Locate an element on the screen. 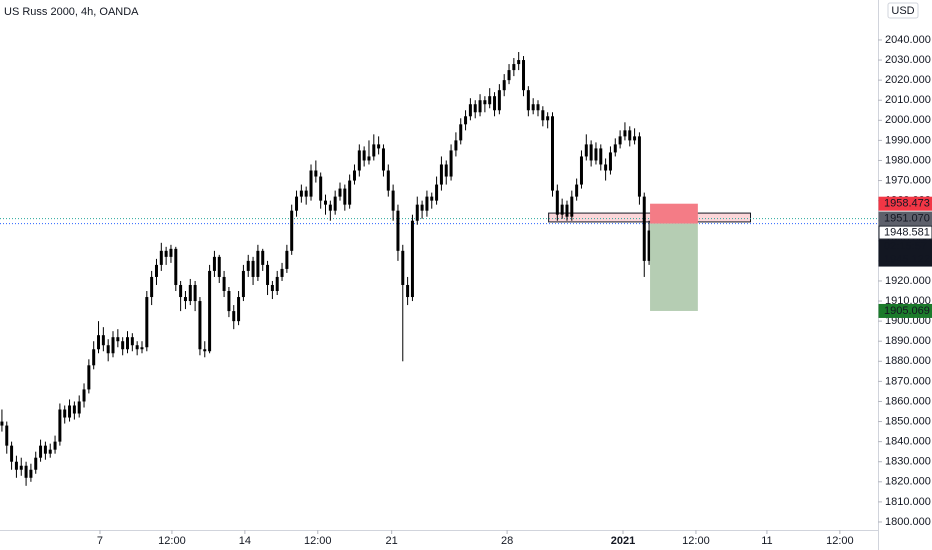  y-tick-label: 1850.000 is located at coordinates (908, 421).